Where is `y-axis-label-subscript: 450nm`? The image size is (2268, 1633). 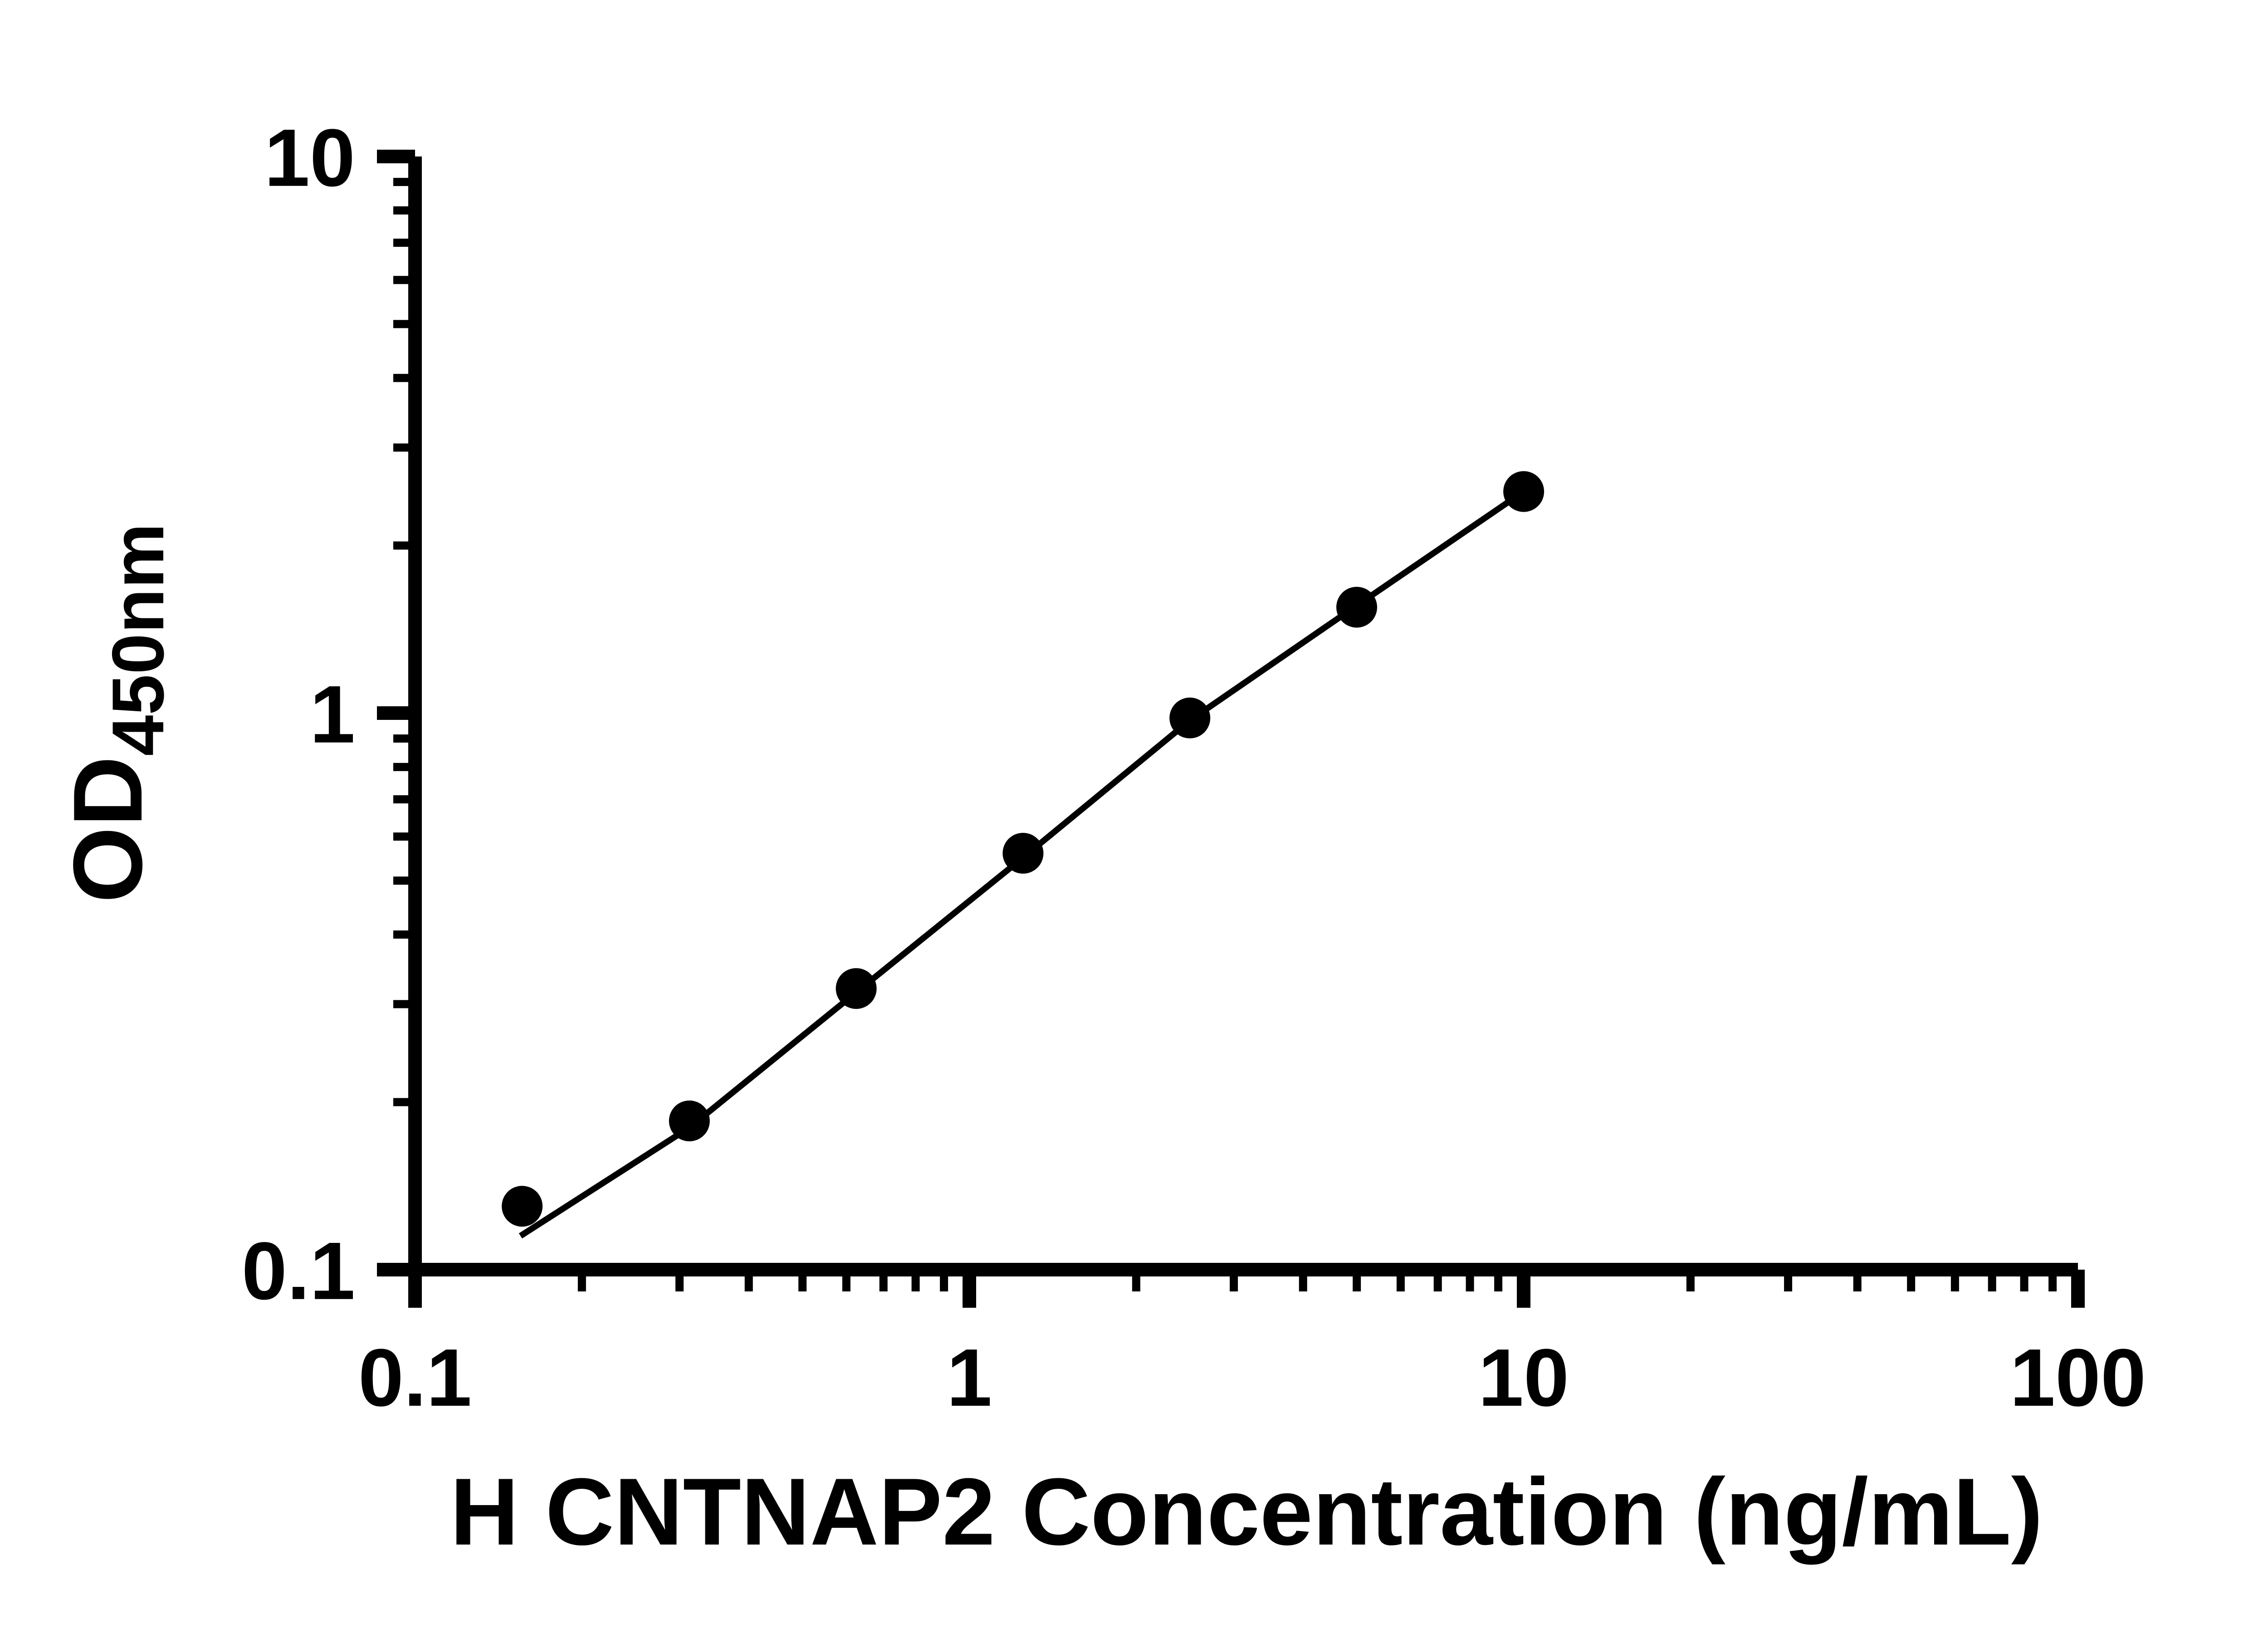 y-axis-label-subscript: 450nm is located at coordinates (138, 639).